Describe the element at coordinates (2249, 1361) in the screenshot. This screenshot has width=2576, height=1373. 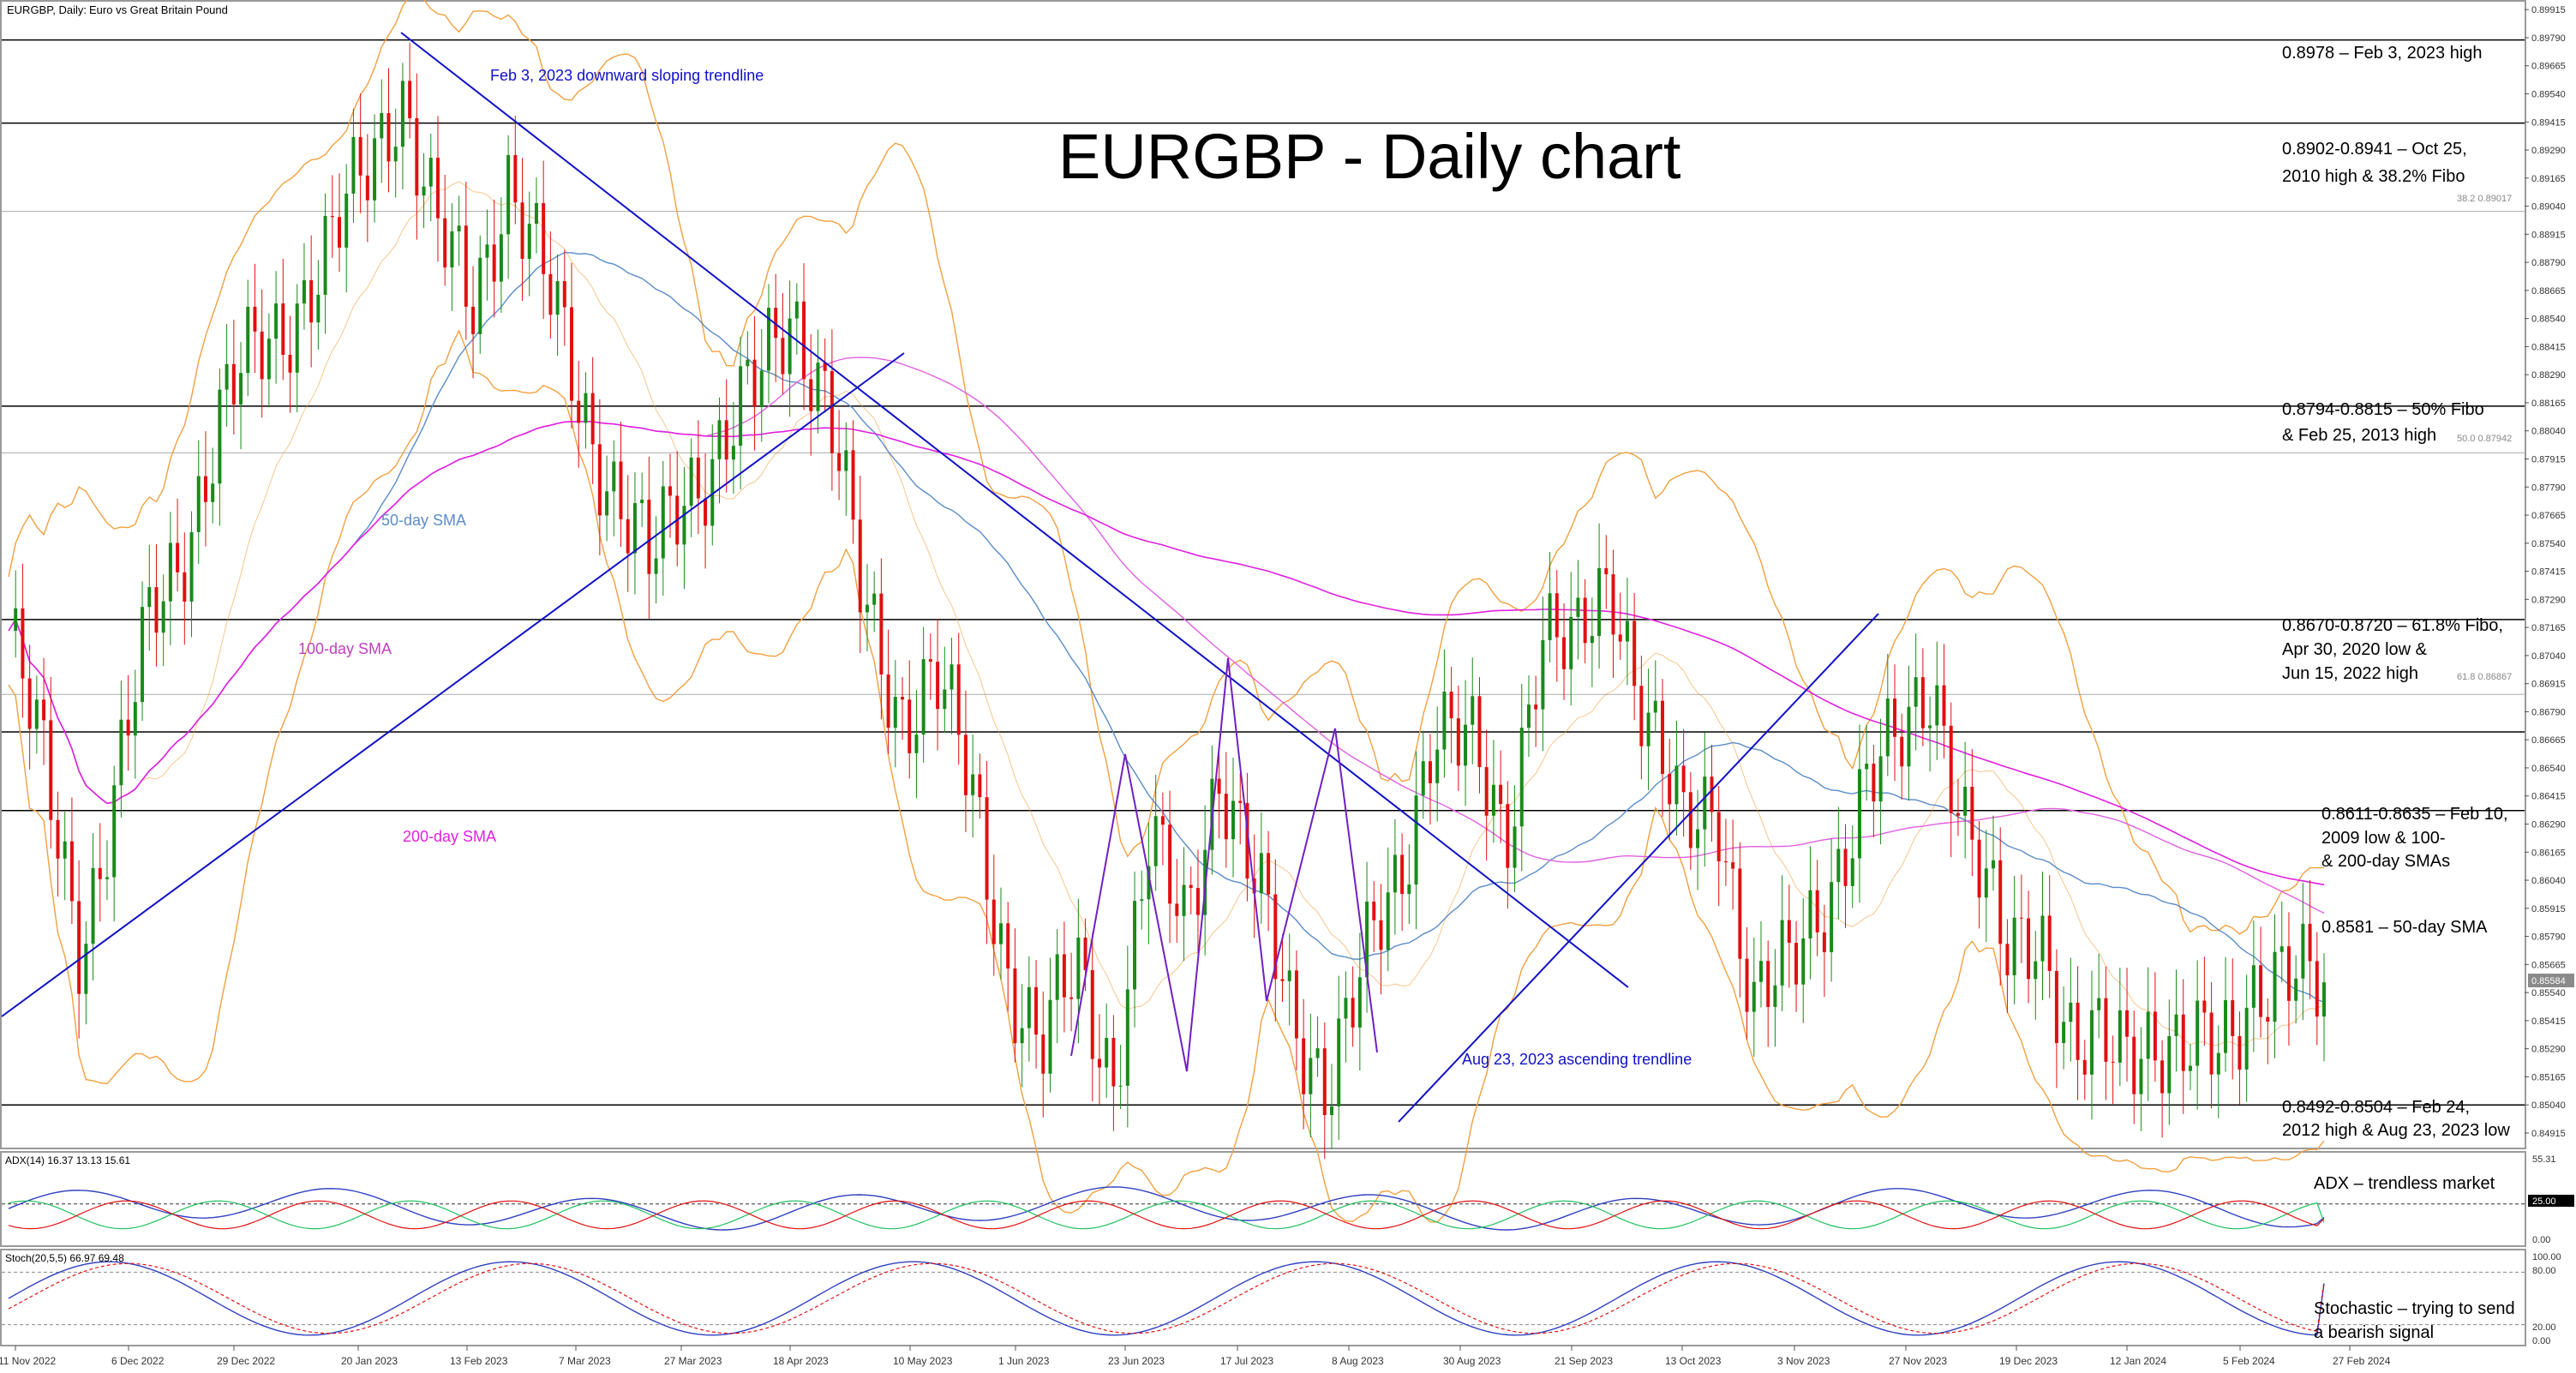
I see `date-tick-label: 5 Feb 2024` at that location.